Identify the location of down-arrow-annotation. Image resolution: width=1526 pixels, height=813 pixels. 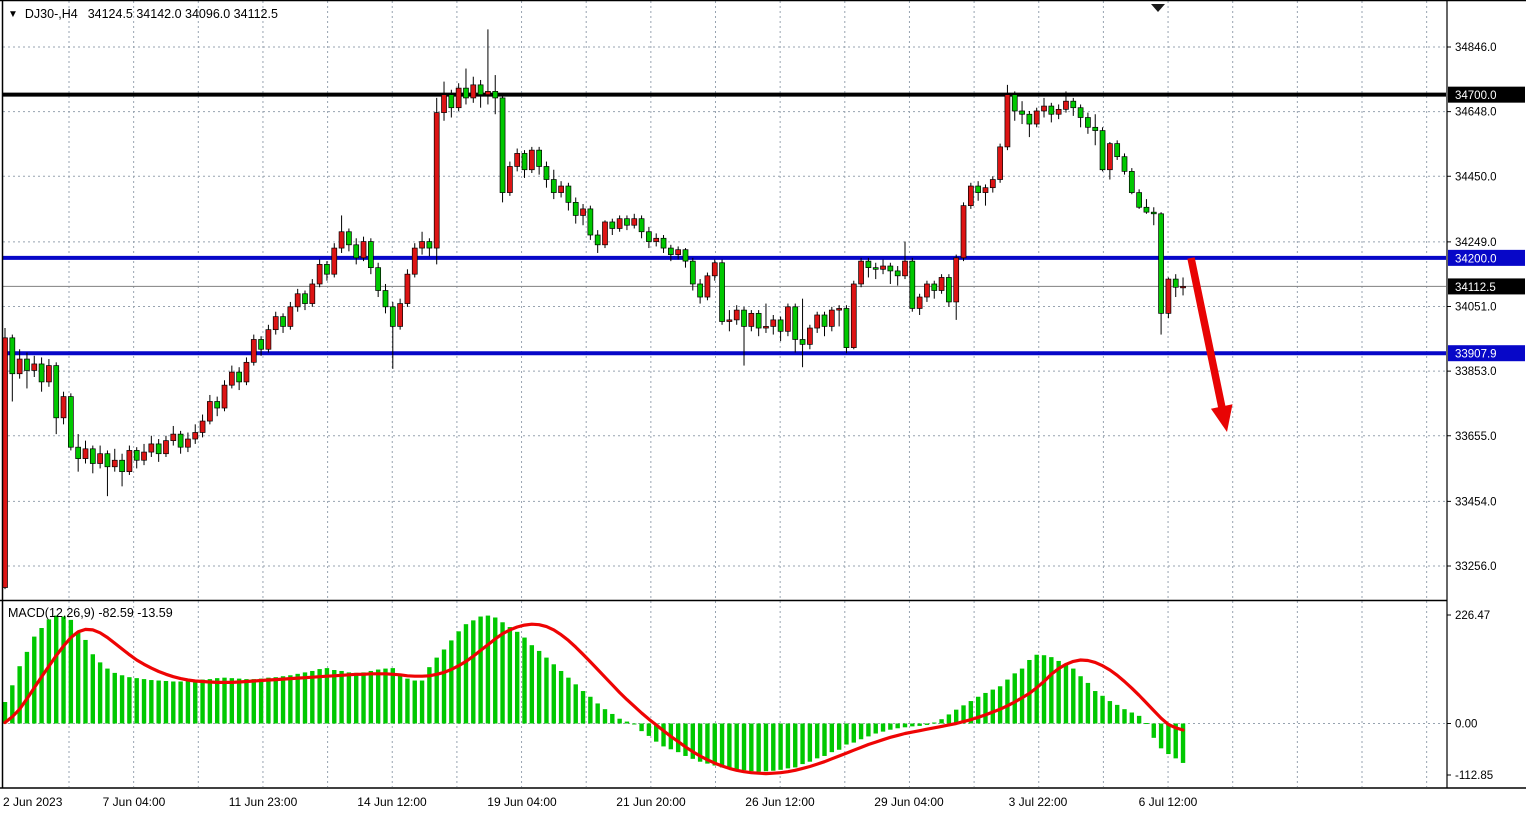
(1210, 344).